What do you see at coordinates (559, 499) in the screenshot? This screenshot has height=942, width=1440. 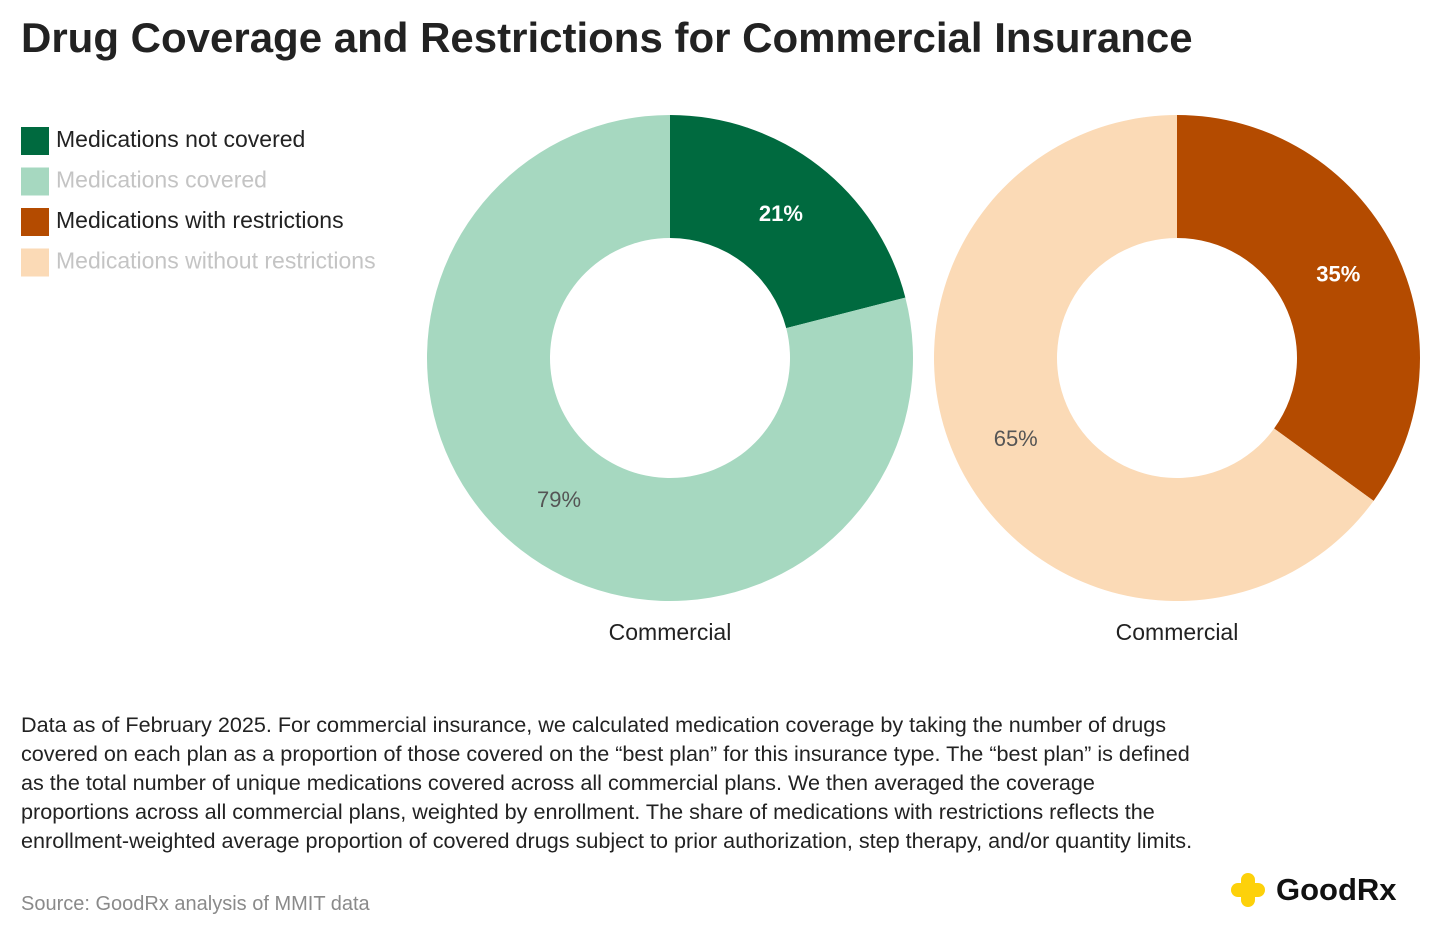 I see `data-label: 79%` at bounding box center [559, 499].